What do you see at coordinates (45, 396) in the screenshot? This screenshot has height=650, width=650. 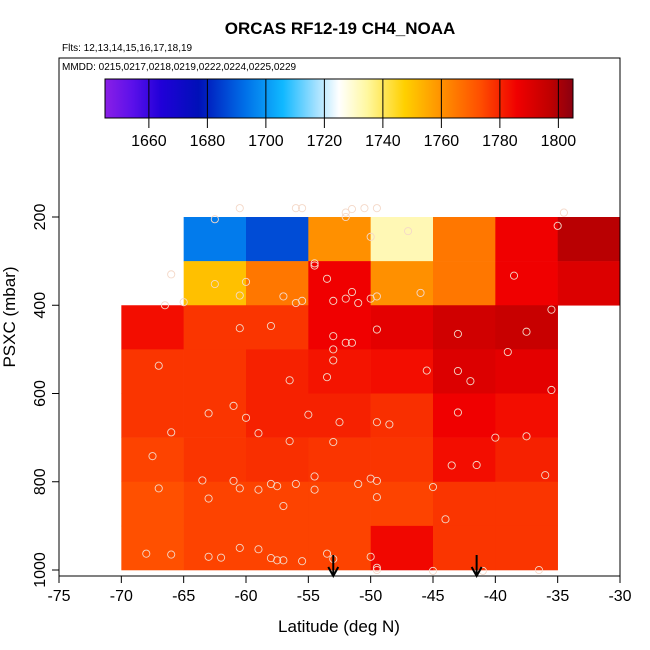 I see `y-axis: 200 400 600 800 1000` at bounding box center [45, 396].